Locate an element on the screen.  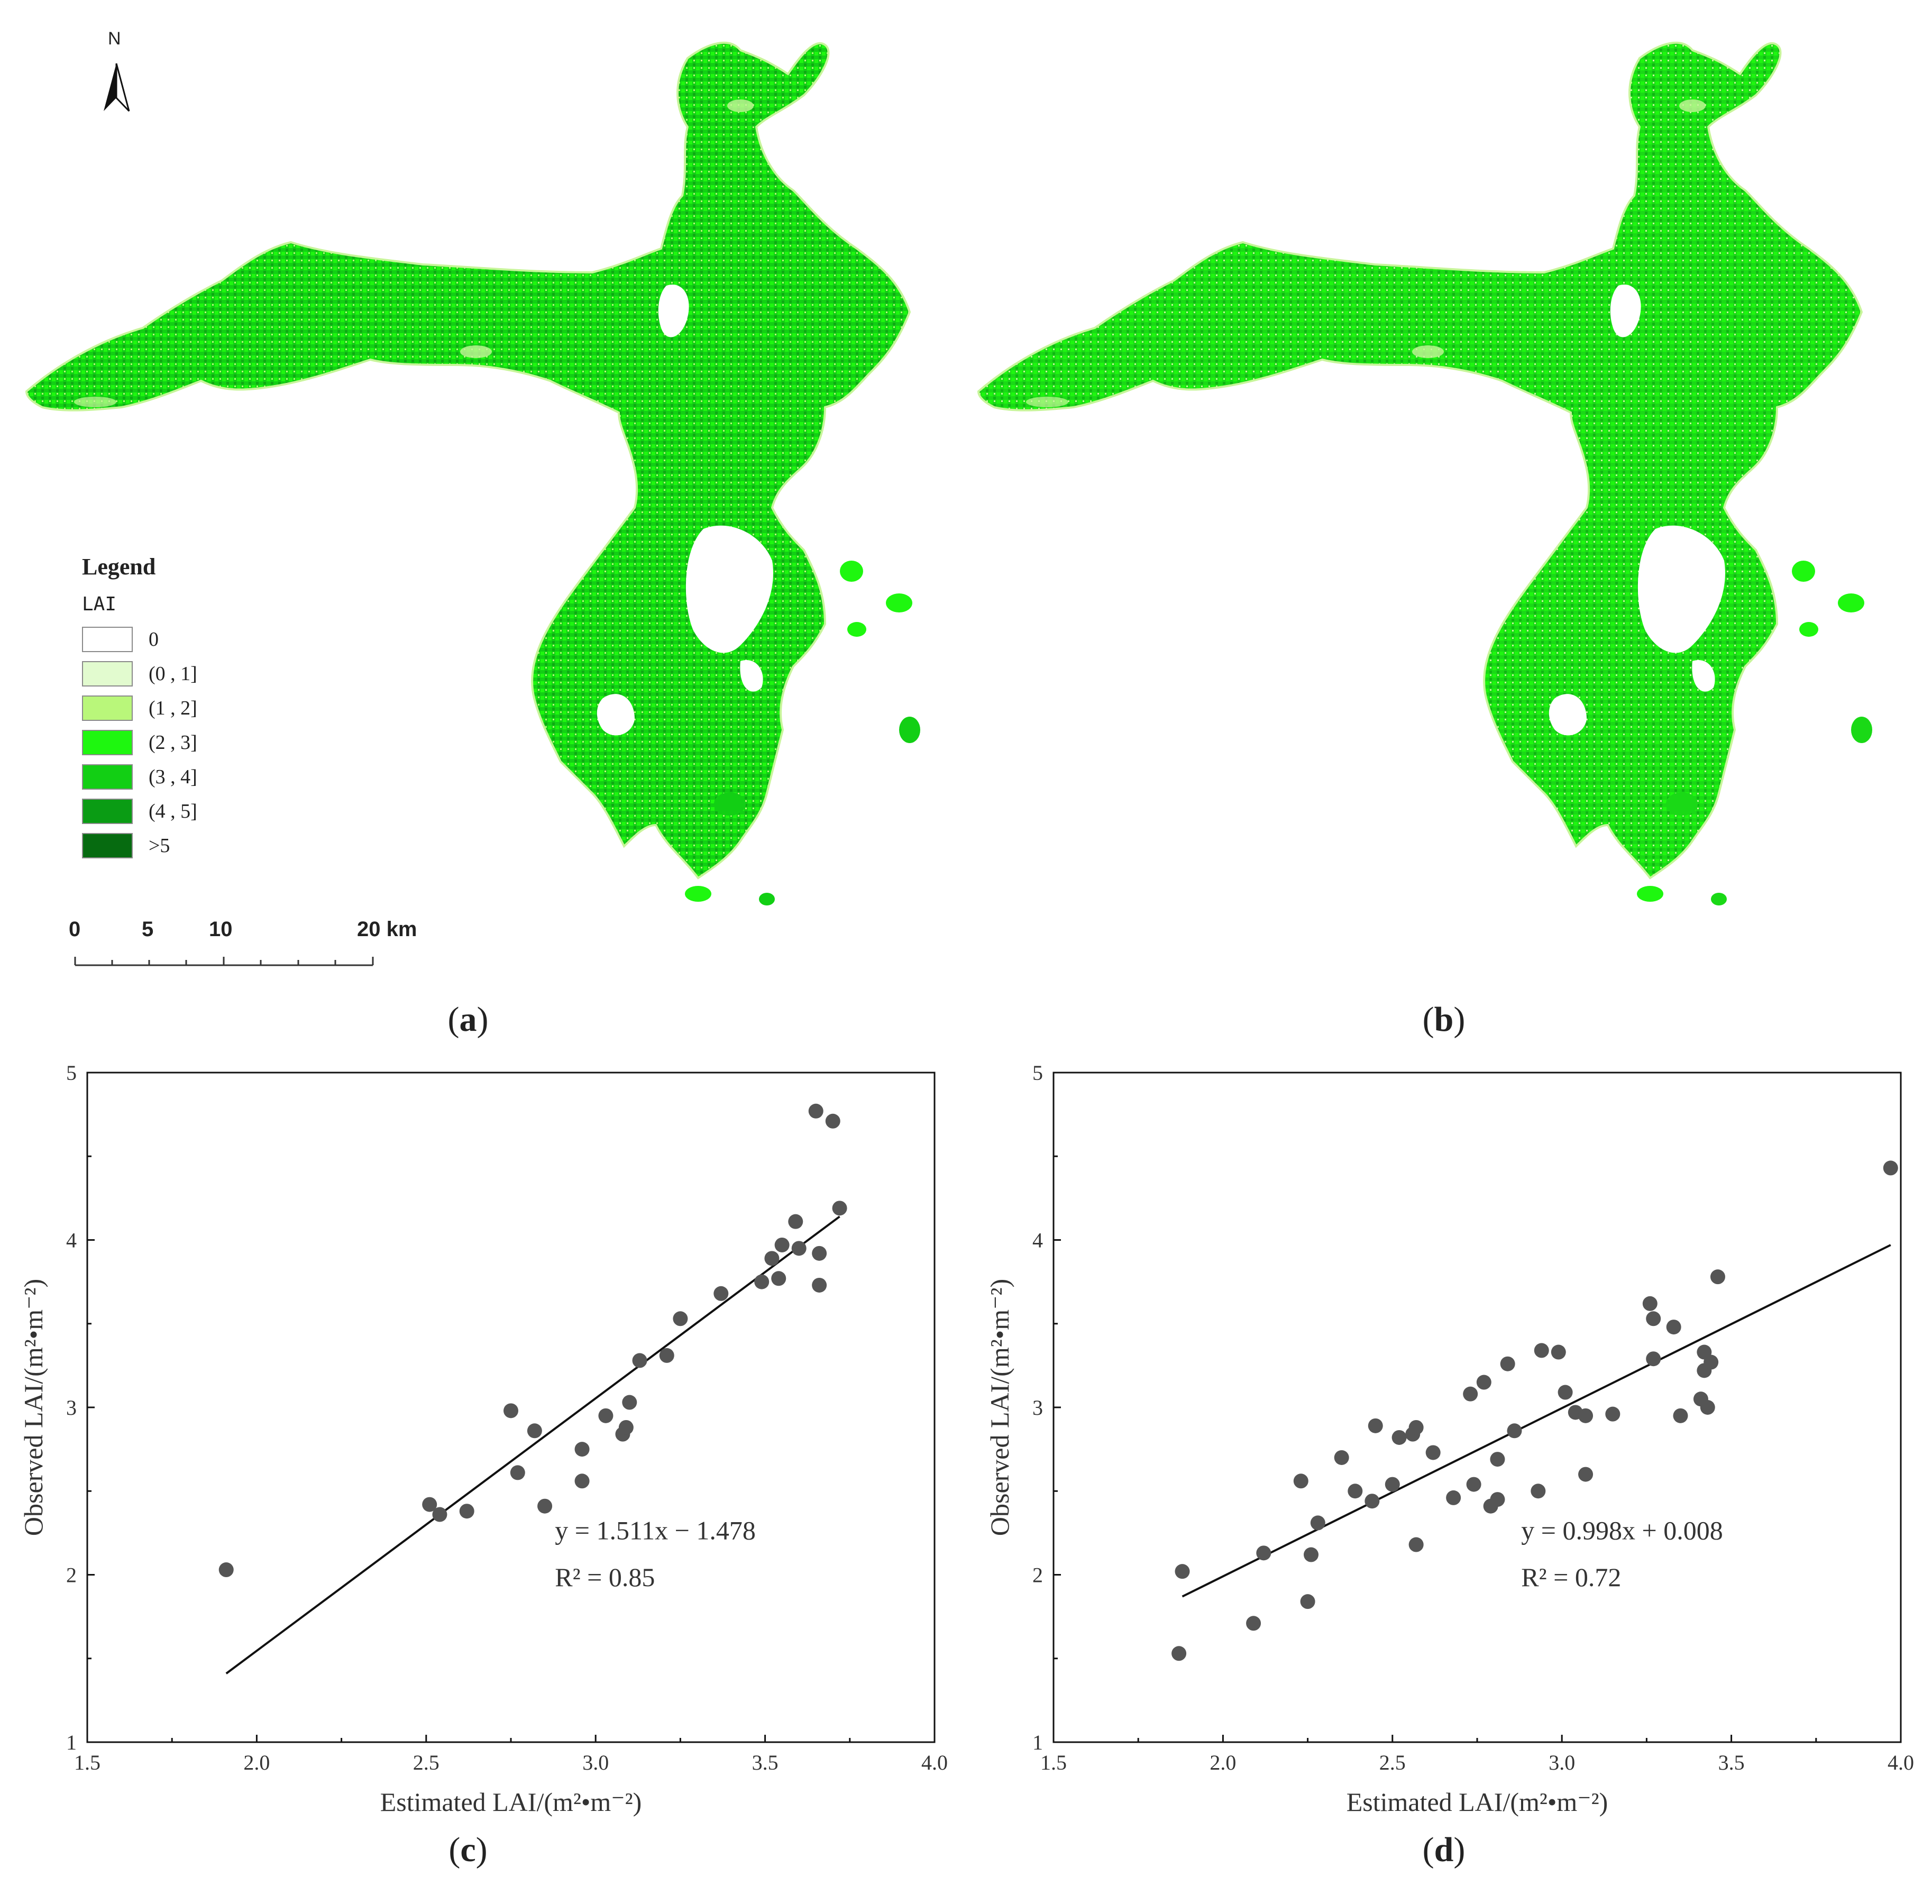
legend-label: (3 , 4] is located at coordinates (173, 777).